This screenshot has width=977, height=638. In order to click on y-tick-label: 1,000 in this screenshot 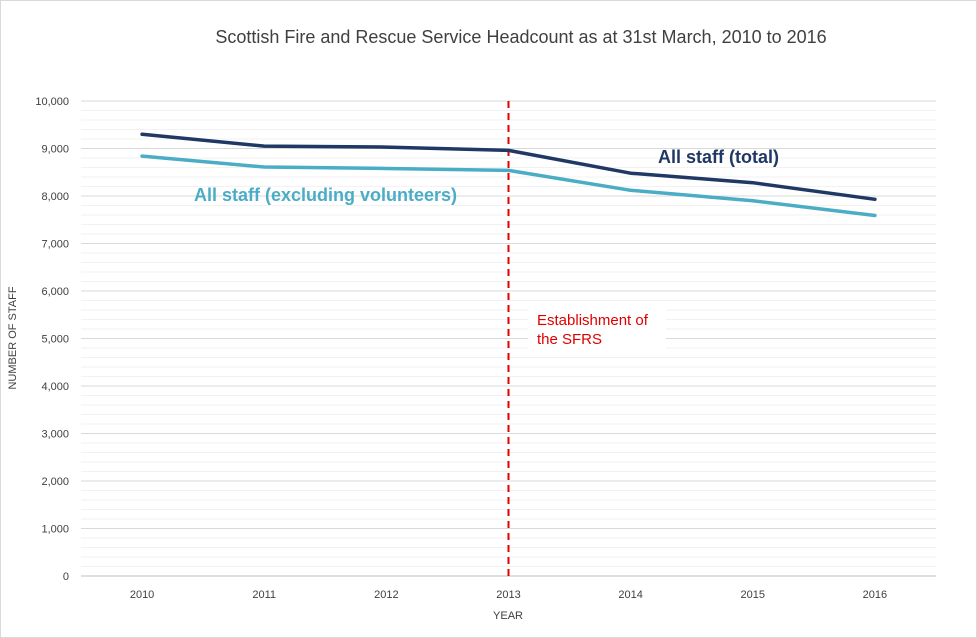, I will do `click(55, 530)`.